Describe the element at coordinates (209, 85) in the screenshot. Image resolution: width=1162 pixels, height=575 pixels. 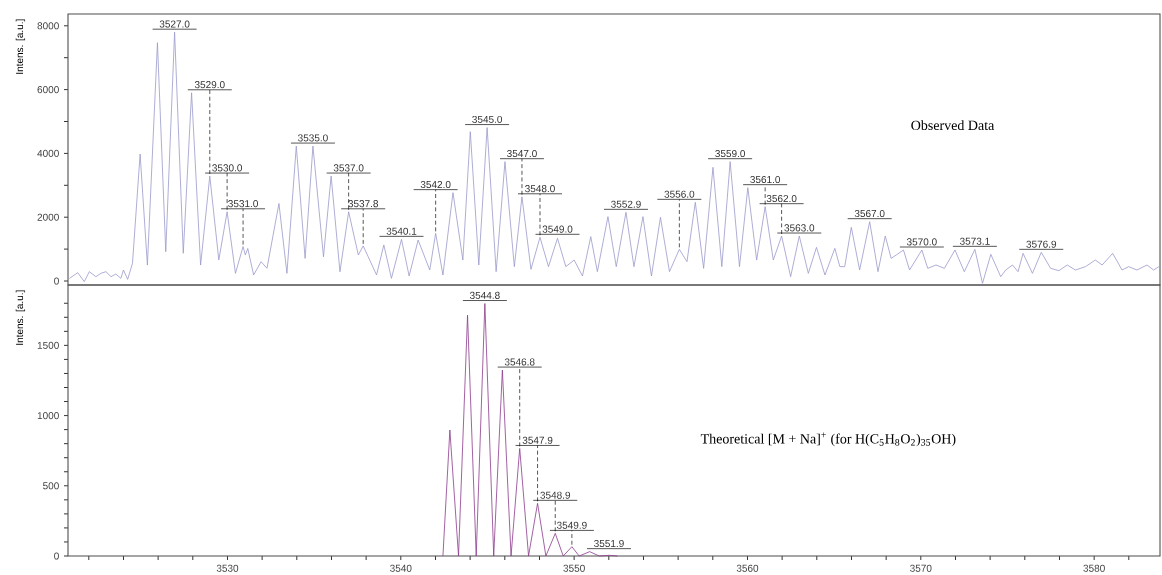
I see `annotation: 3529.0` at that location.